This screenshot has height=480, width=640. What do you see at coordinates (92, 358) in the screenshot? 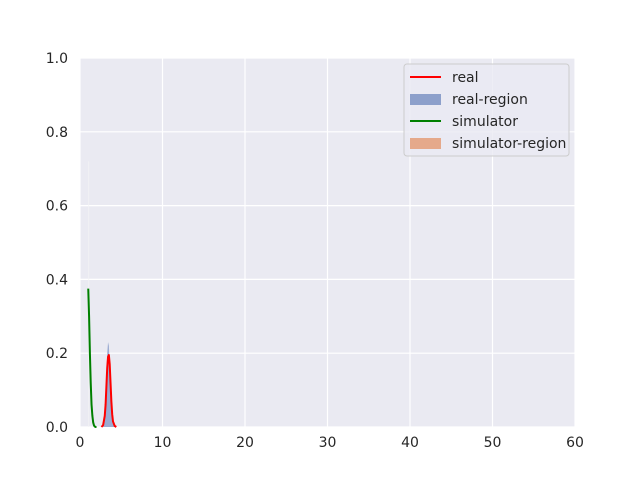
I see `simulator-line` at bounding box center [92, 358].